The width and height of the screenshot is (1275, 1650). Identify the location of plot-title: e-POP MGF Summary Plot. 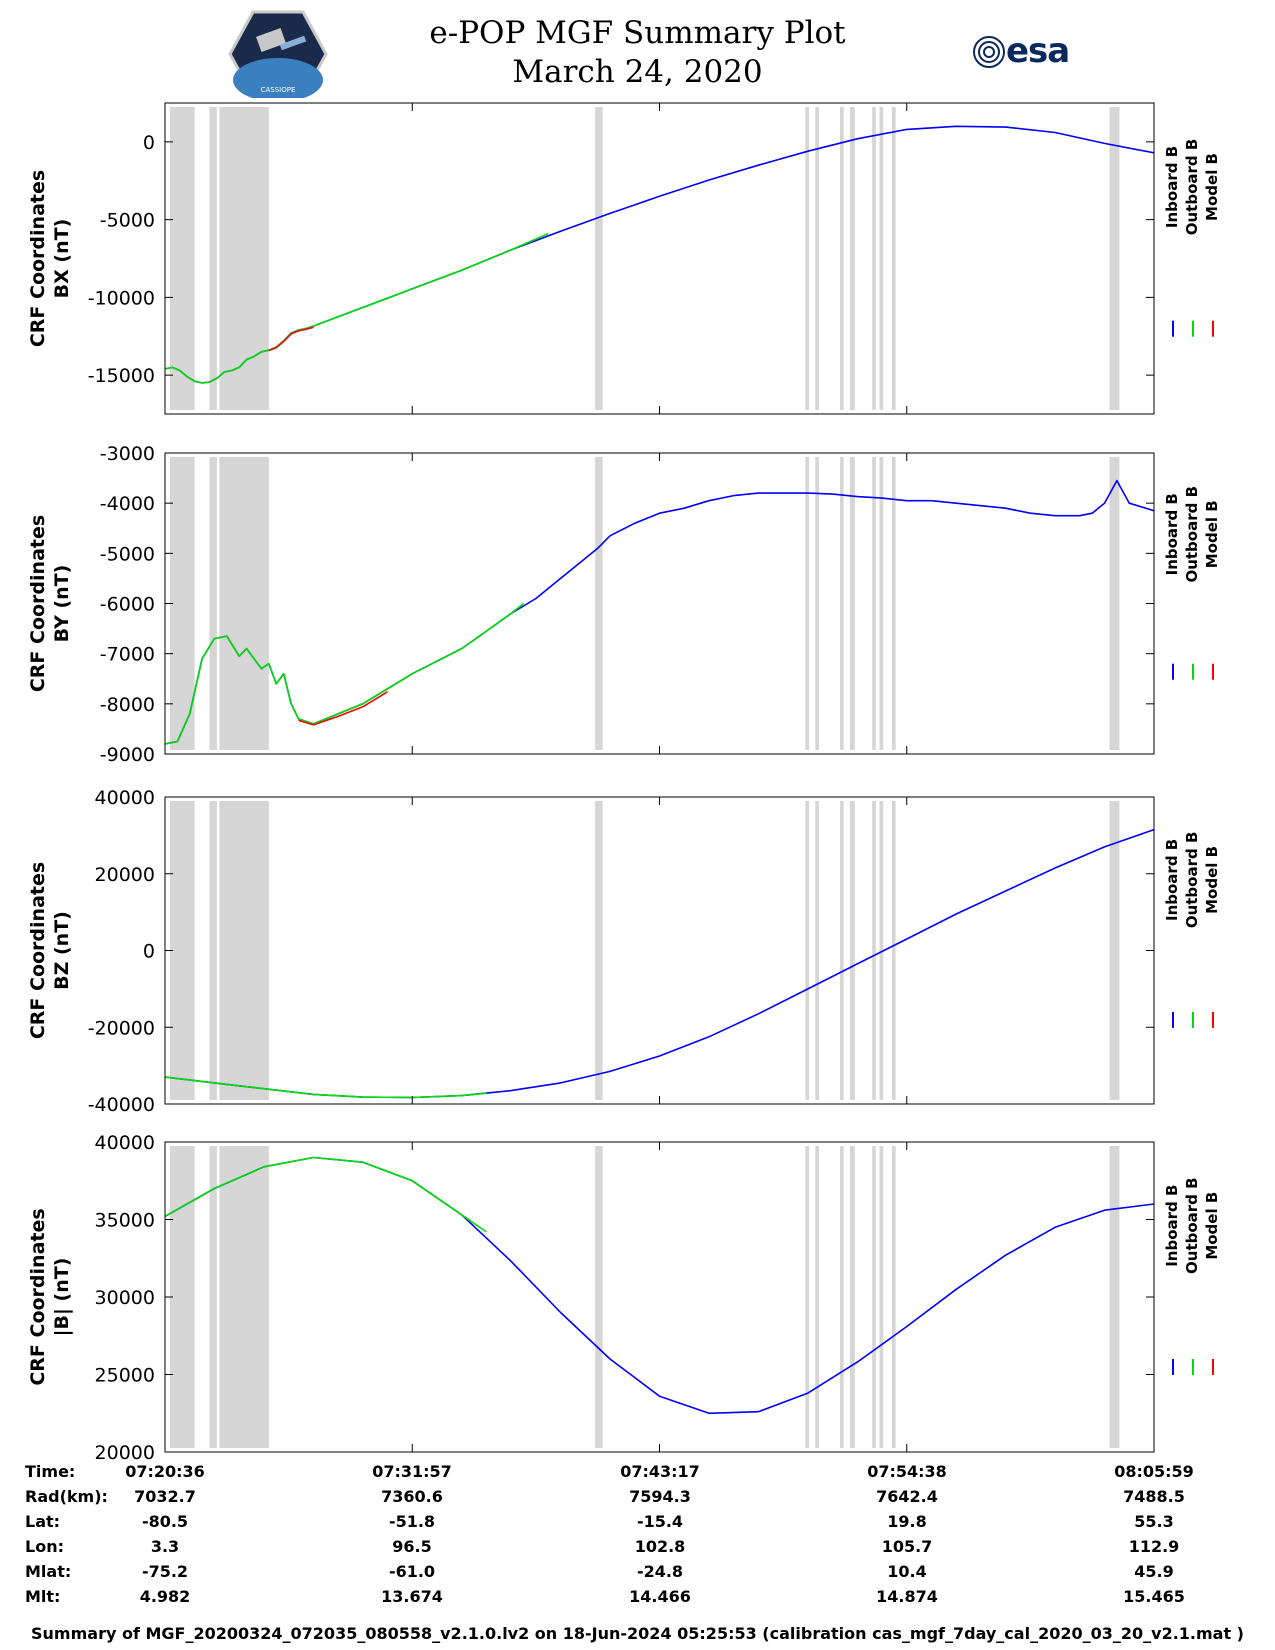
(637, 33).